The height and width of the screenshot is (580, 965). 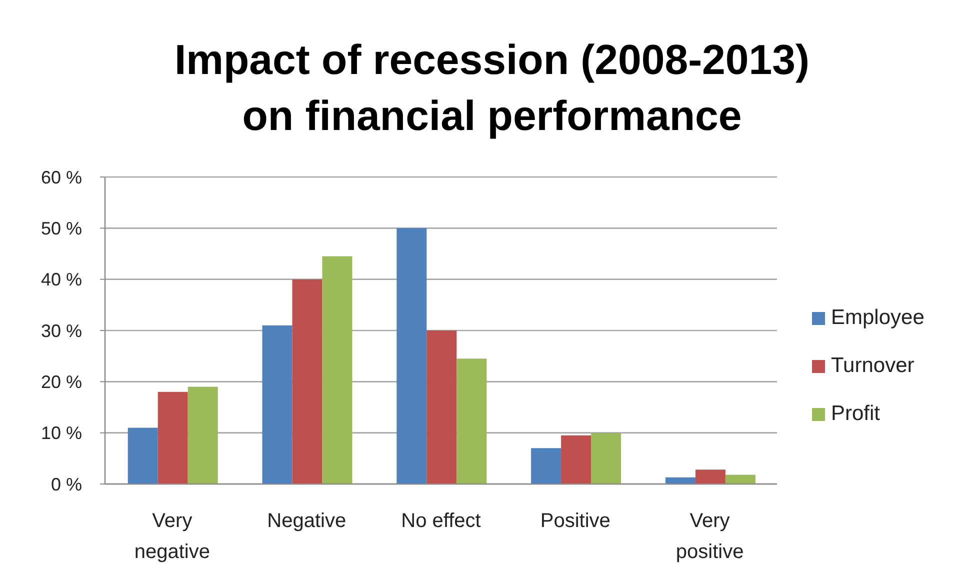 I want to click on y-tick-label: 30 %, so click(x=61, y=330).